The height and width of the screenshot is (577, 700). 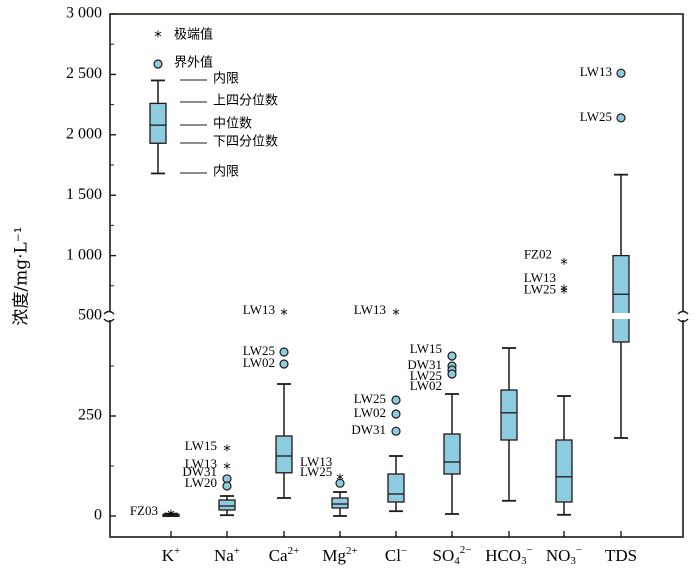 I want to click on x-tick-label: Ca2+, so click(x=284, y=555).